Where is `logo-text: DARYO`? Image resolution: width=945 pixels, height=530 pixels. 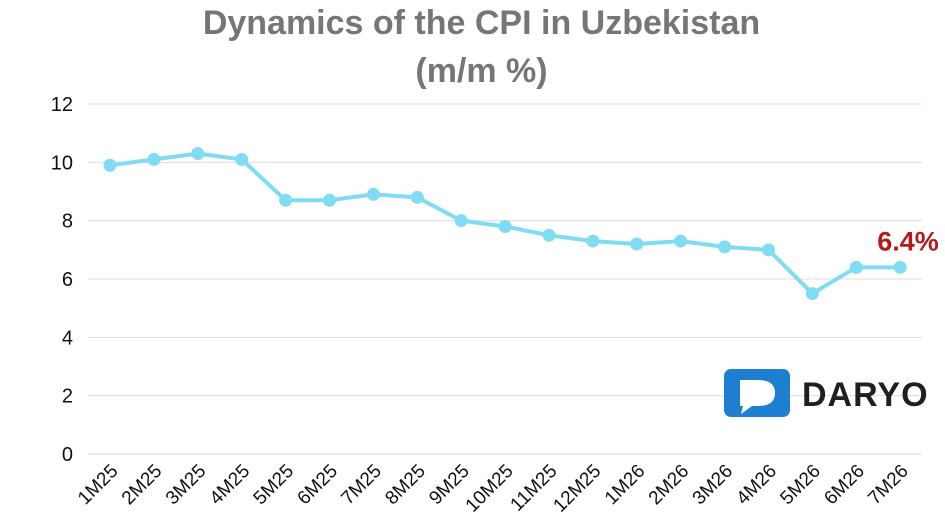
logo-text: DARYO is located at coordinates (865, 395).